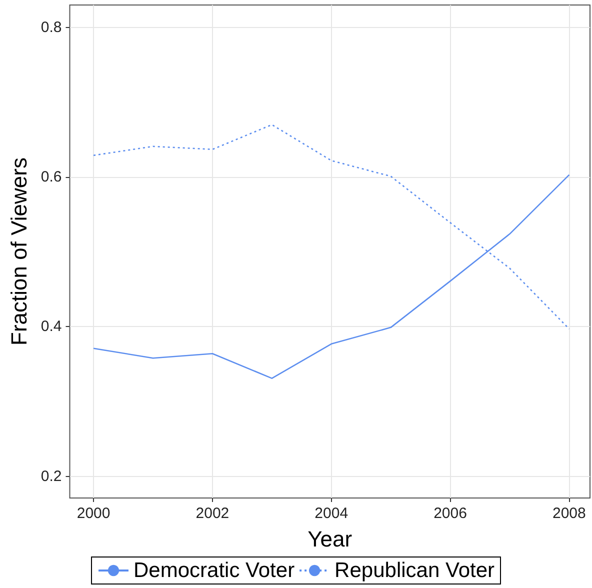  What do you see at coordinates (414, 570) in the screenshot?
I see `legend-label: Republican Voter` at bounding box center [414, 570].